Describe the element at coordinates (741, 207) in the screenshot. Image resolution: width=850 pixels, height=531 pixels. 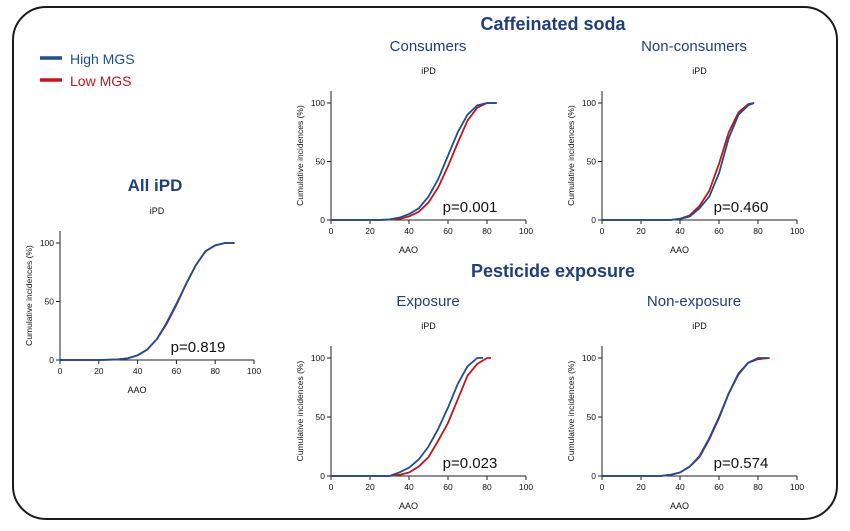
I see `p-value-label: p=0.460` at that location.